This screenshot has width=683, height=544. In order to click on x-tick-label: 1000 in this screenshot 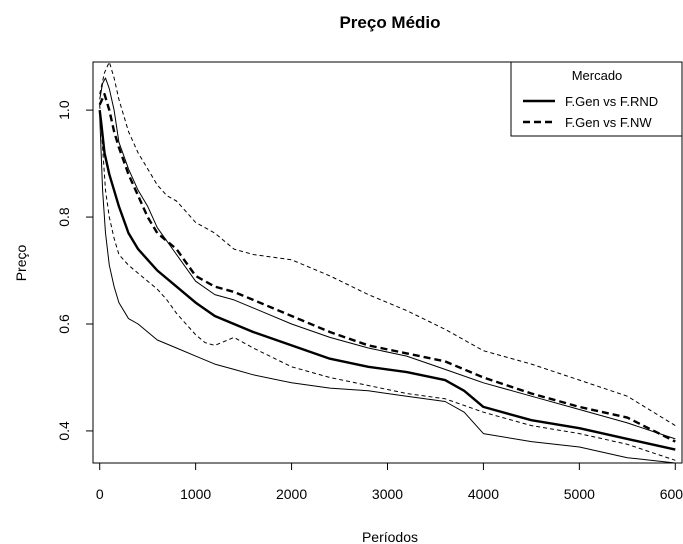, I will do `click(195, 494)`.